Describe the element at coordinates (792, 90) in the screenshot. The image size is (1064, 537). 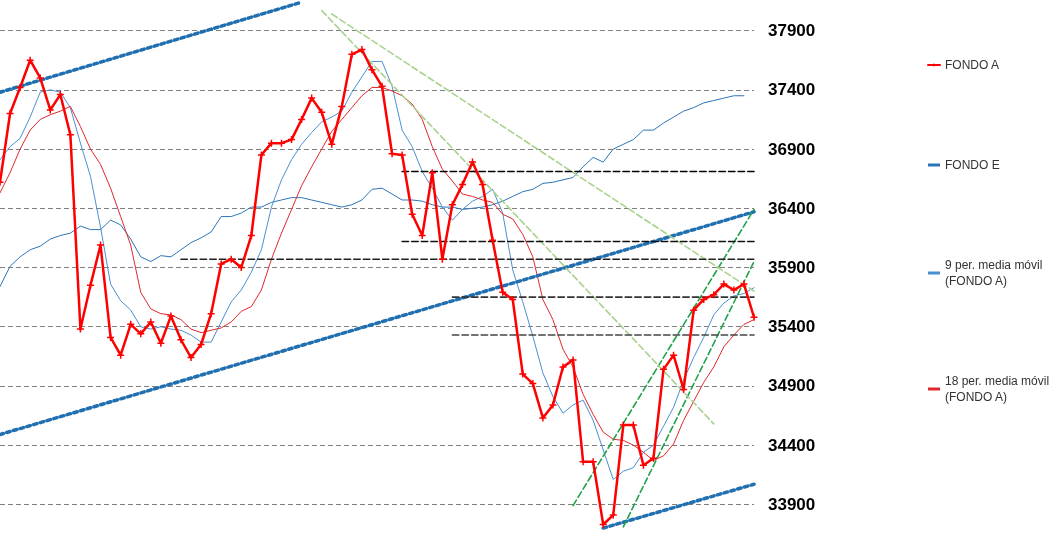
I see `y-tick-label: 37400` at that location.